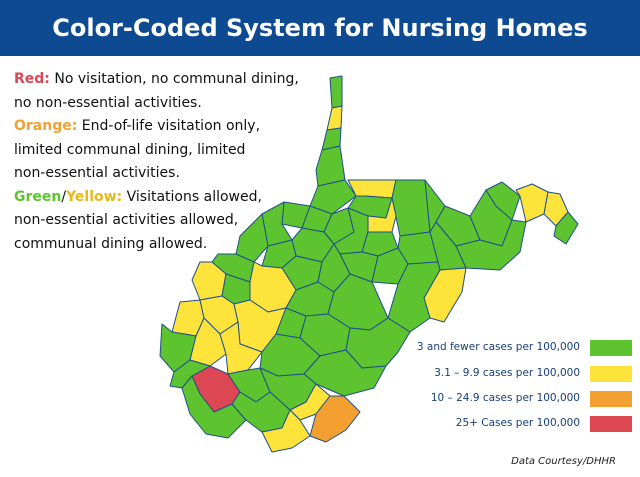  Describe the element at coordinates (108, 102) in the screenshot. I see `red-desc-2: no non-essential activities.` at that location.